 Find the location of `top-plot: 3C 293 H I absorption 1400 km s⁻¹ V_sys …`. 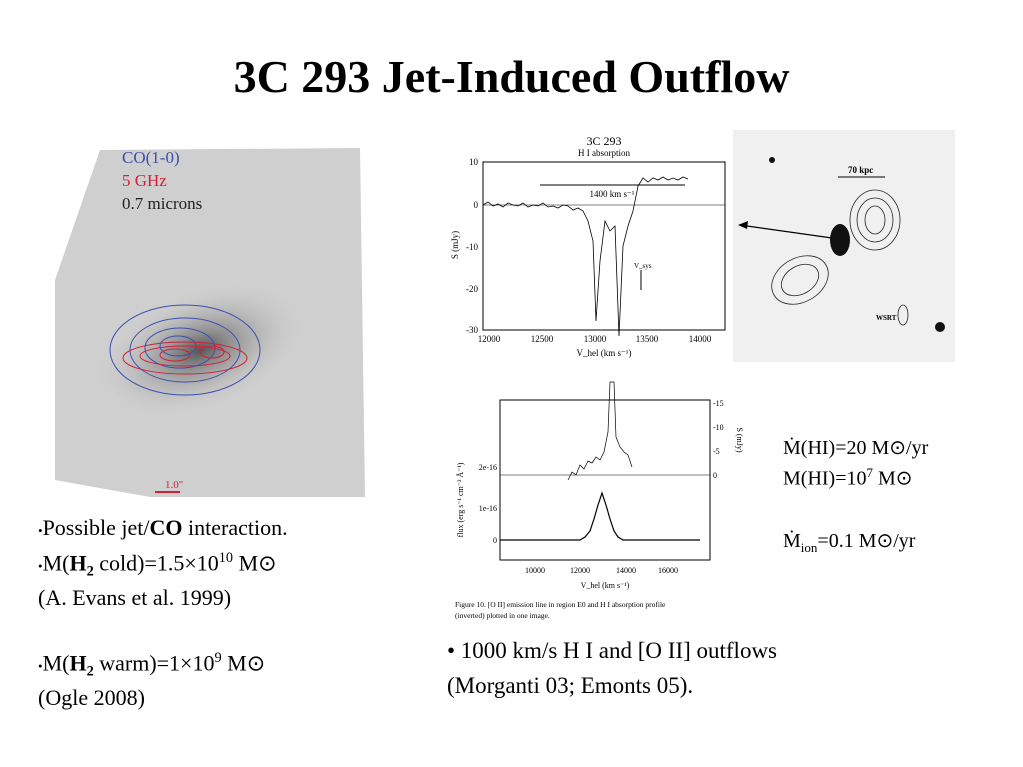

top-plot: 3C 293 H I absorption 1400 km s⁻¹ V_sys … is located at coordinates (588, 246).